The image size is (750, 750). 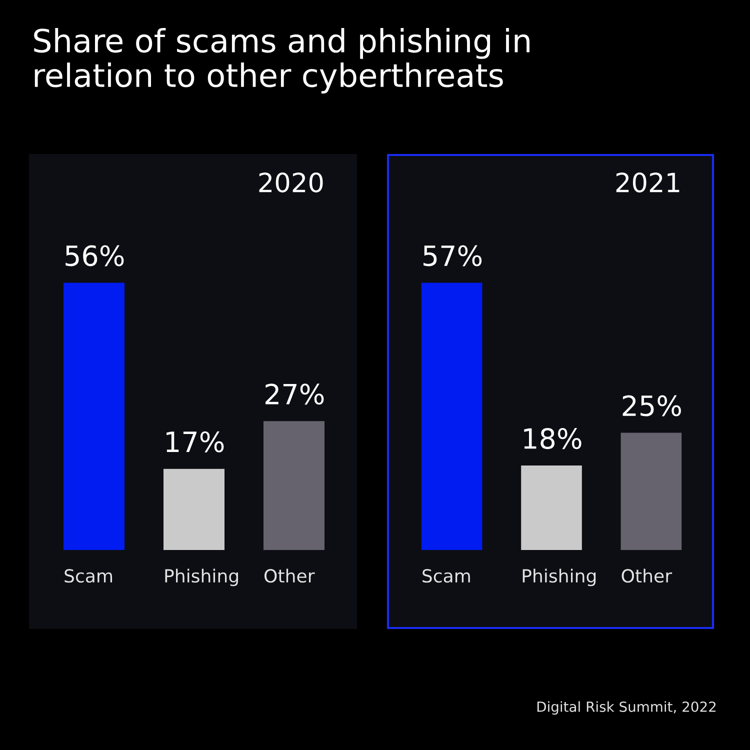 What do you see at coordinates (291, 182) in the screenshot?
I see `chart-title: 2020` at bounding box center [291, 182].